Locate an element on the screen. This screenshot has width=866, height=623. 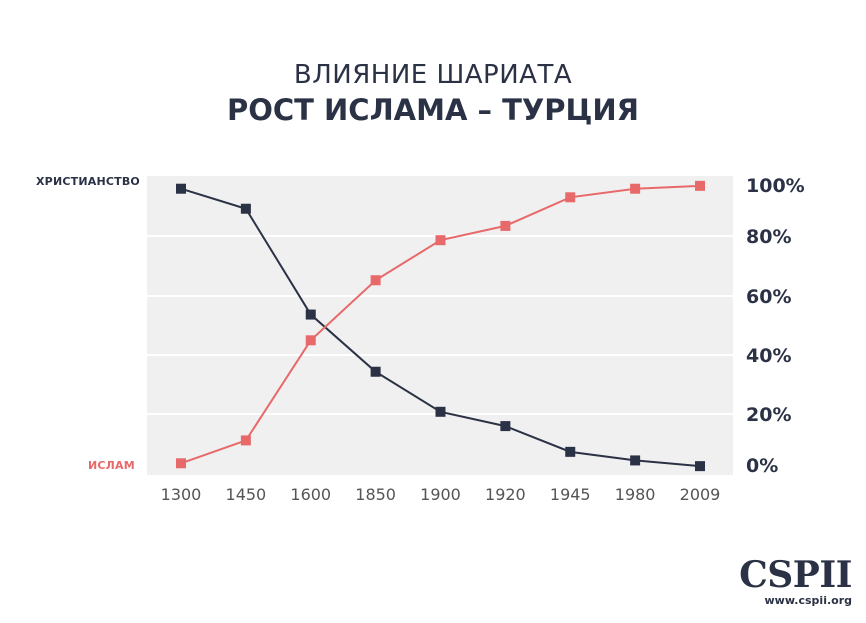
x-tick-label: 1980 is located at coordinates (635, 494).